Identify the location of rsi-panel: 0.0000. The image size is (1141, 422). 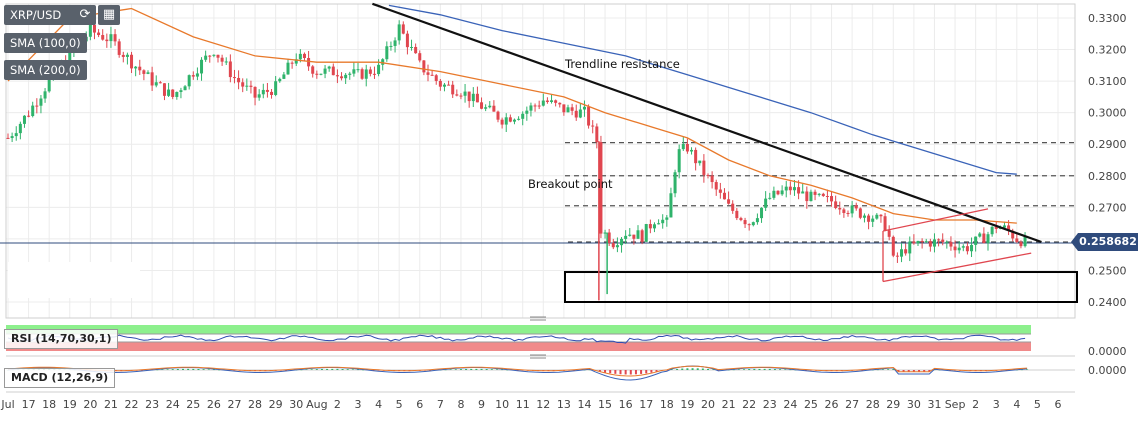
(566, 341).